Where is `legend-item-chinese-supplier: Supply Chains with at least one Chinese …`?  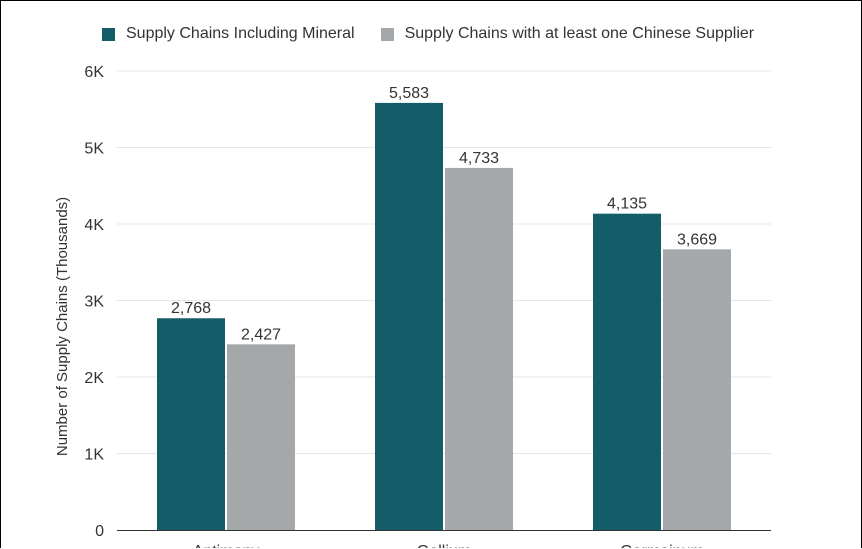 legend-item-chinese-supplier: Supply Chains with at least one Chinese … is located at coordinates (567, 34).